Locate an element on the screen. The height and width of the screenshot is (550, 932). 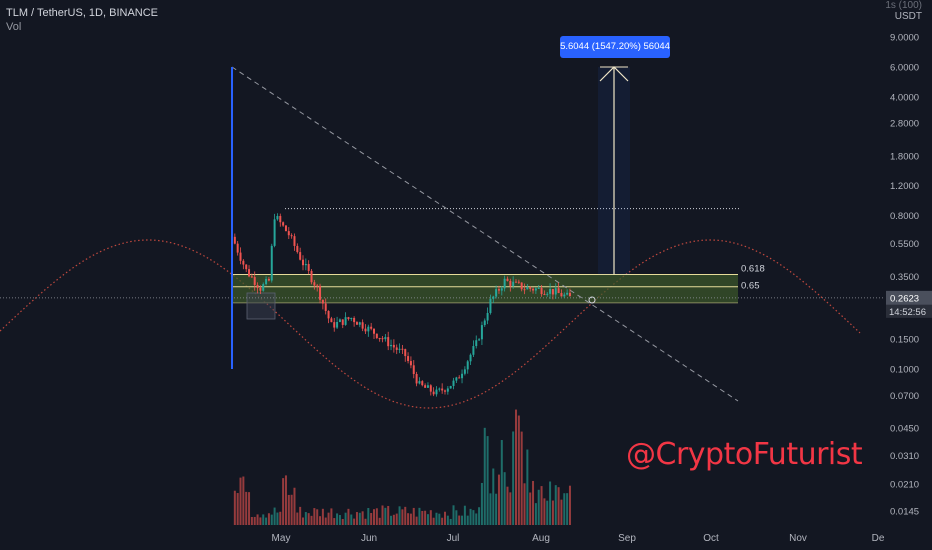
time-tick-label: Oct is located at coordinates (711, 538).